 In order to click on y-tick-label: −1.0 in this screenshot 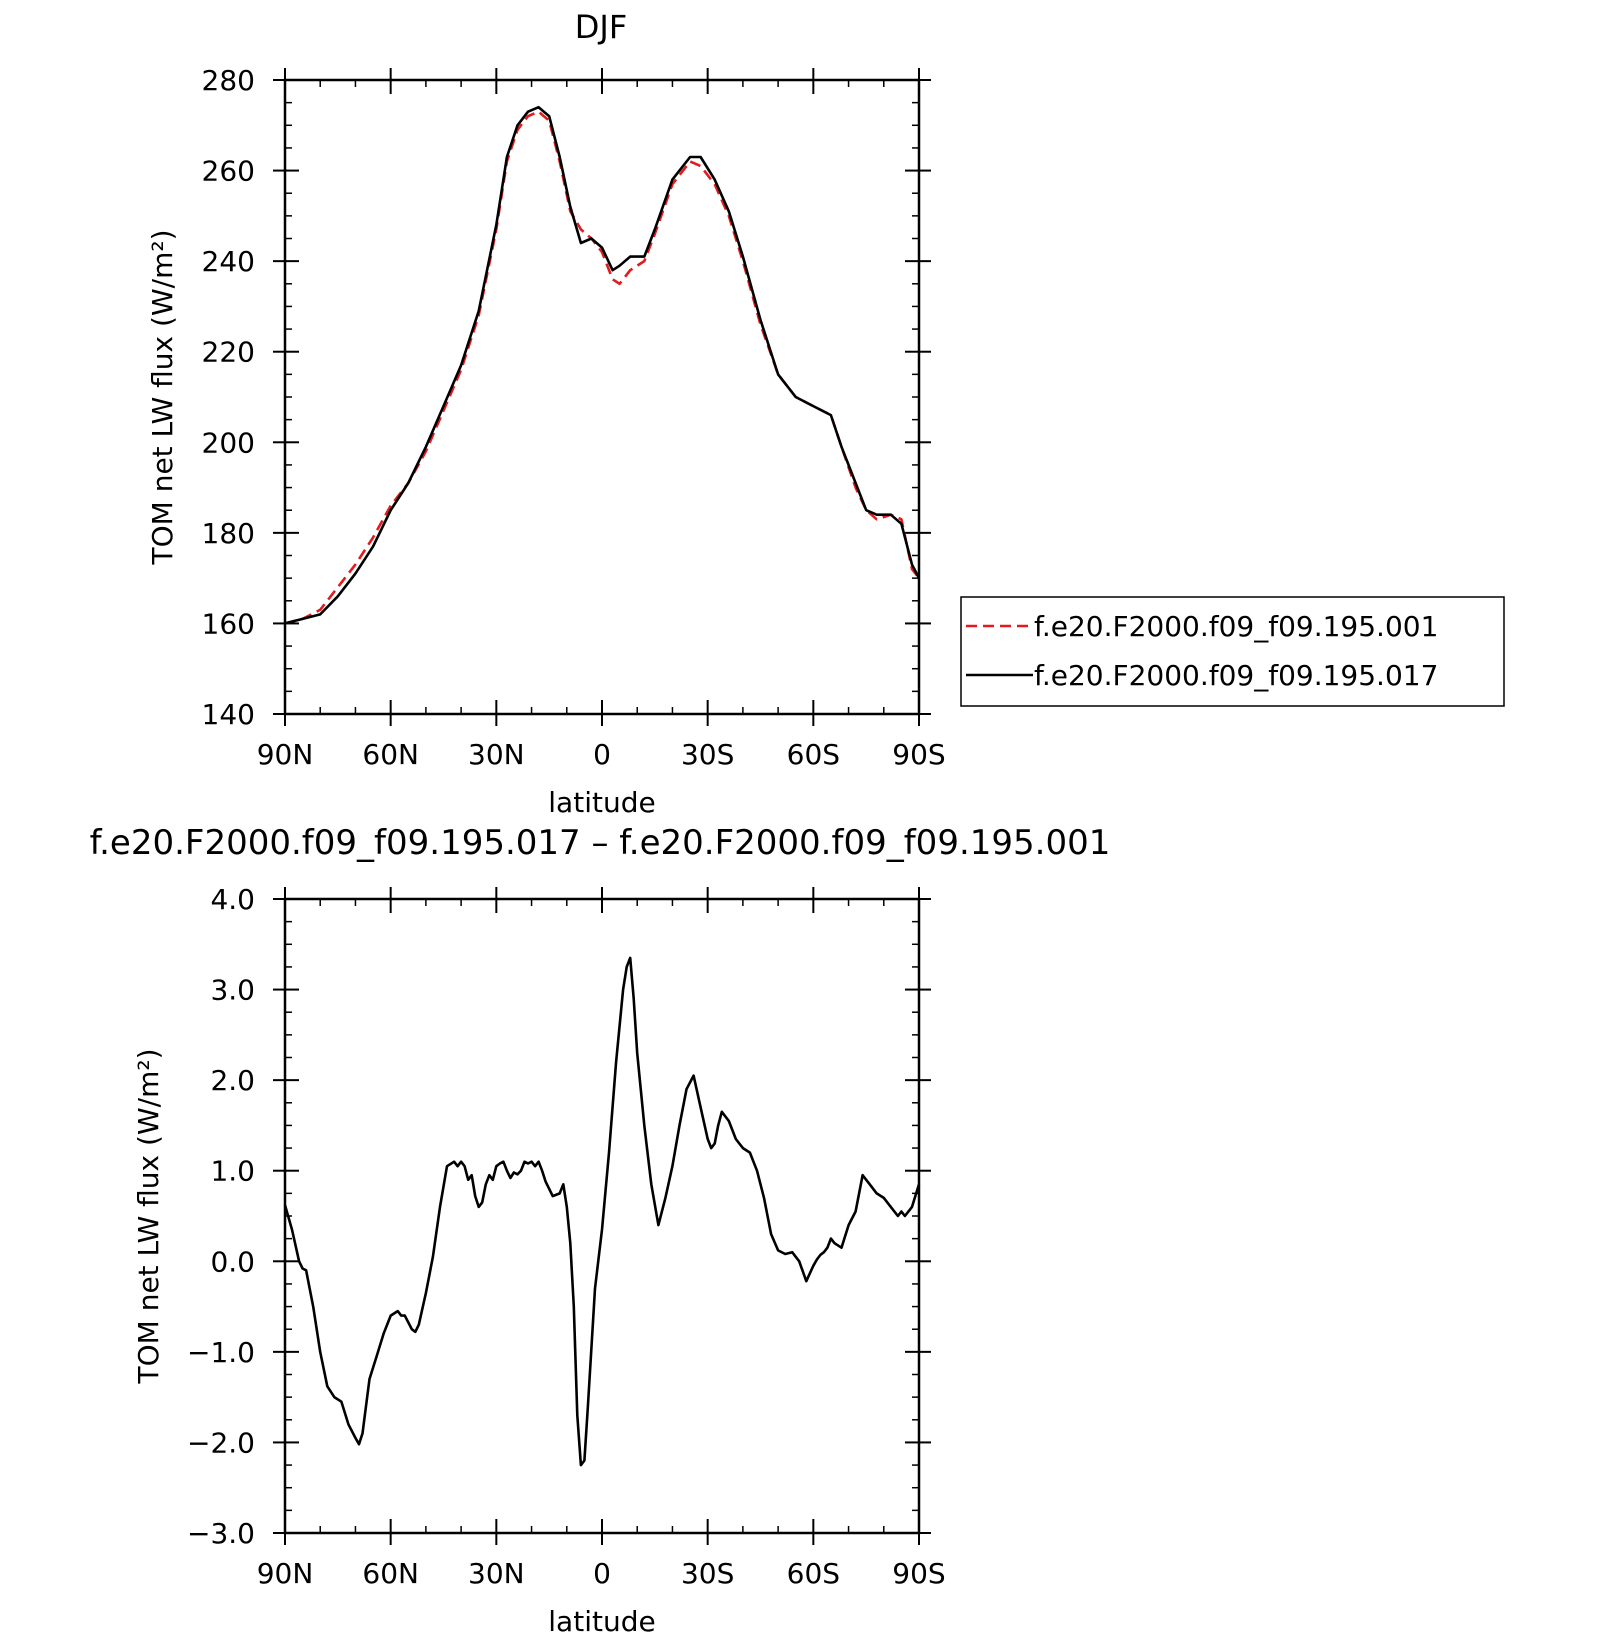, I will do `click(221, 1352)`.